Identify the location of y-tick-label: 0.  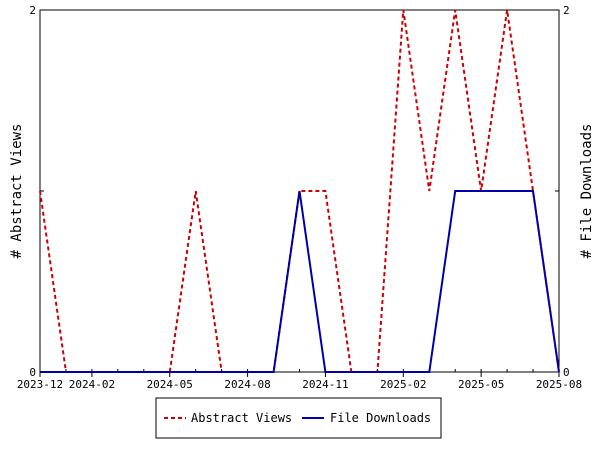
(32, 372).